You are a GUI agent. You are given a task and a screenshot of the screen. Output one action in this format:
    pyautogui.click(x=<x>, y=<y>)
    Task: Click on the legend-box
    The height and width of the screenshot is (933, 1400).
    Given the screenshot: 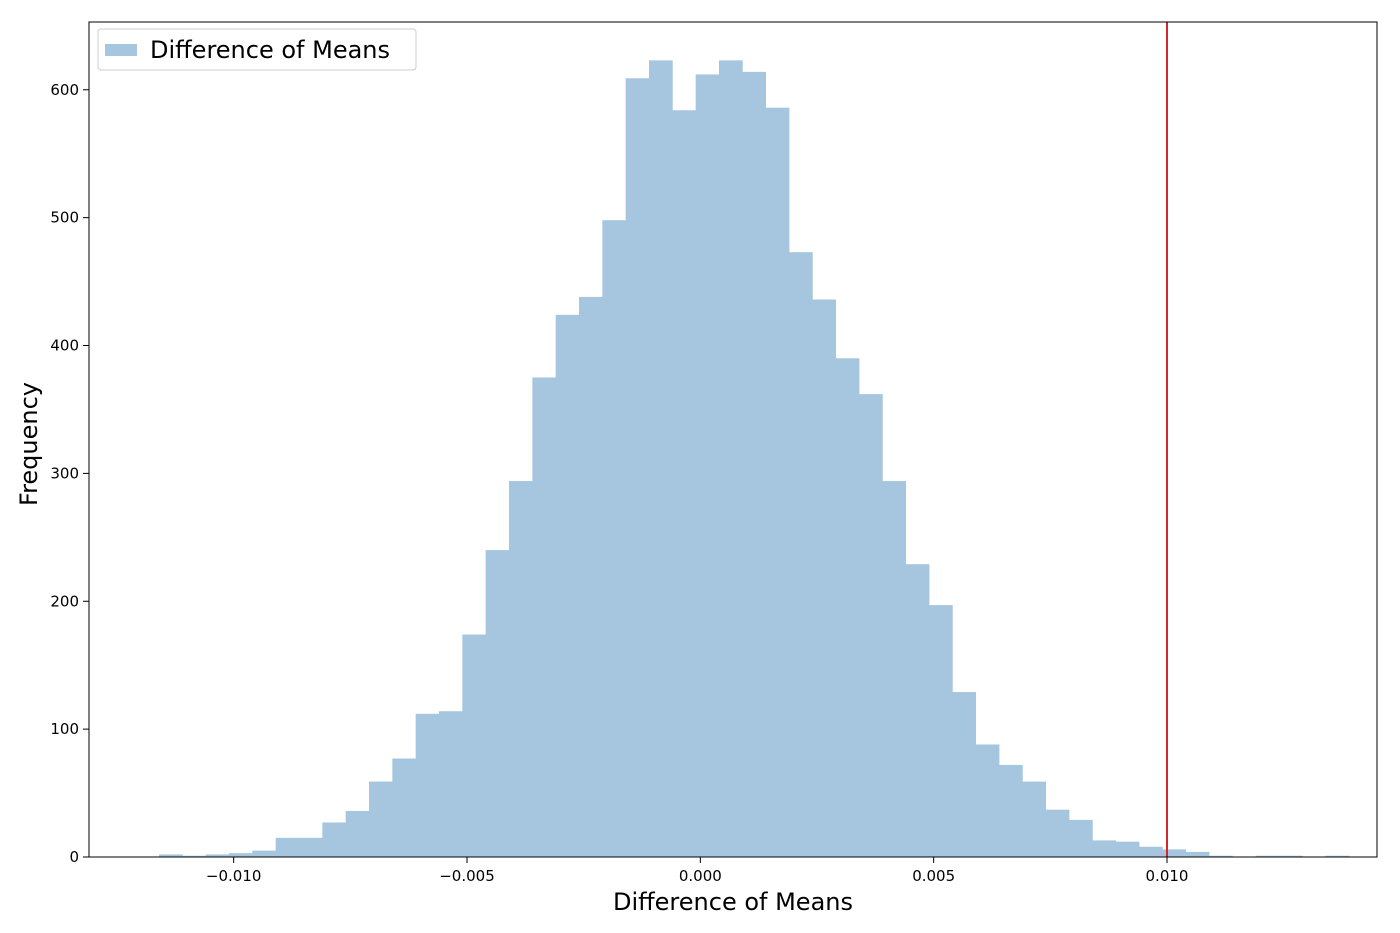 What is the action you would take?
    pyautogui.click(x=257, y=49)
    